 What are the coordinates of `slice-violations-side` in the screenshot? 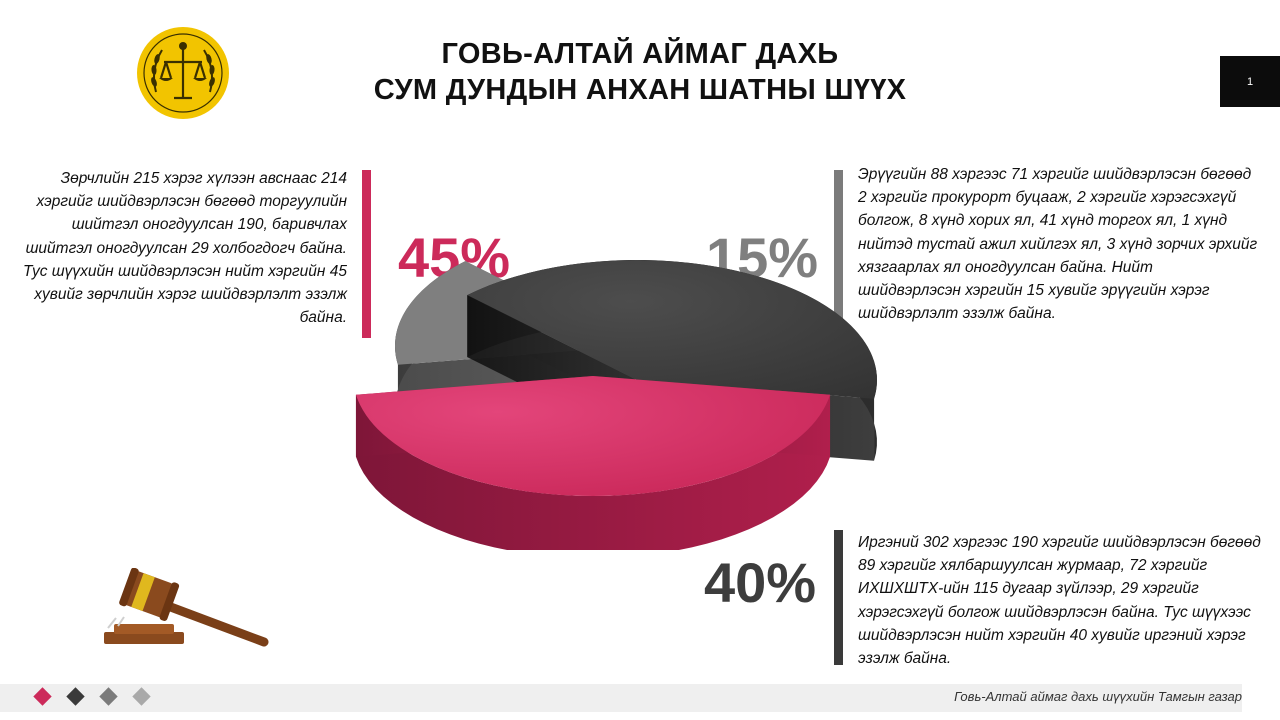 It's located at (593, 472).